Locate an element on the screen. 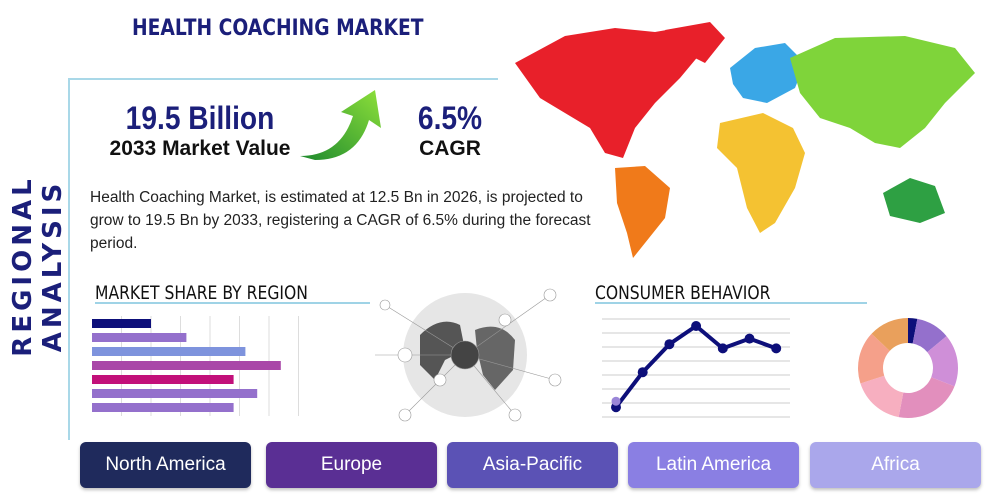 The width and height of the screenshot is (1000, 500). market-share-title: MARKET SHARE BY REGION is located at coordinates (201, 293).